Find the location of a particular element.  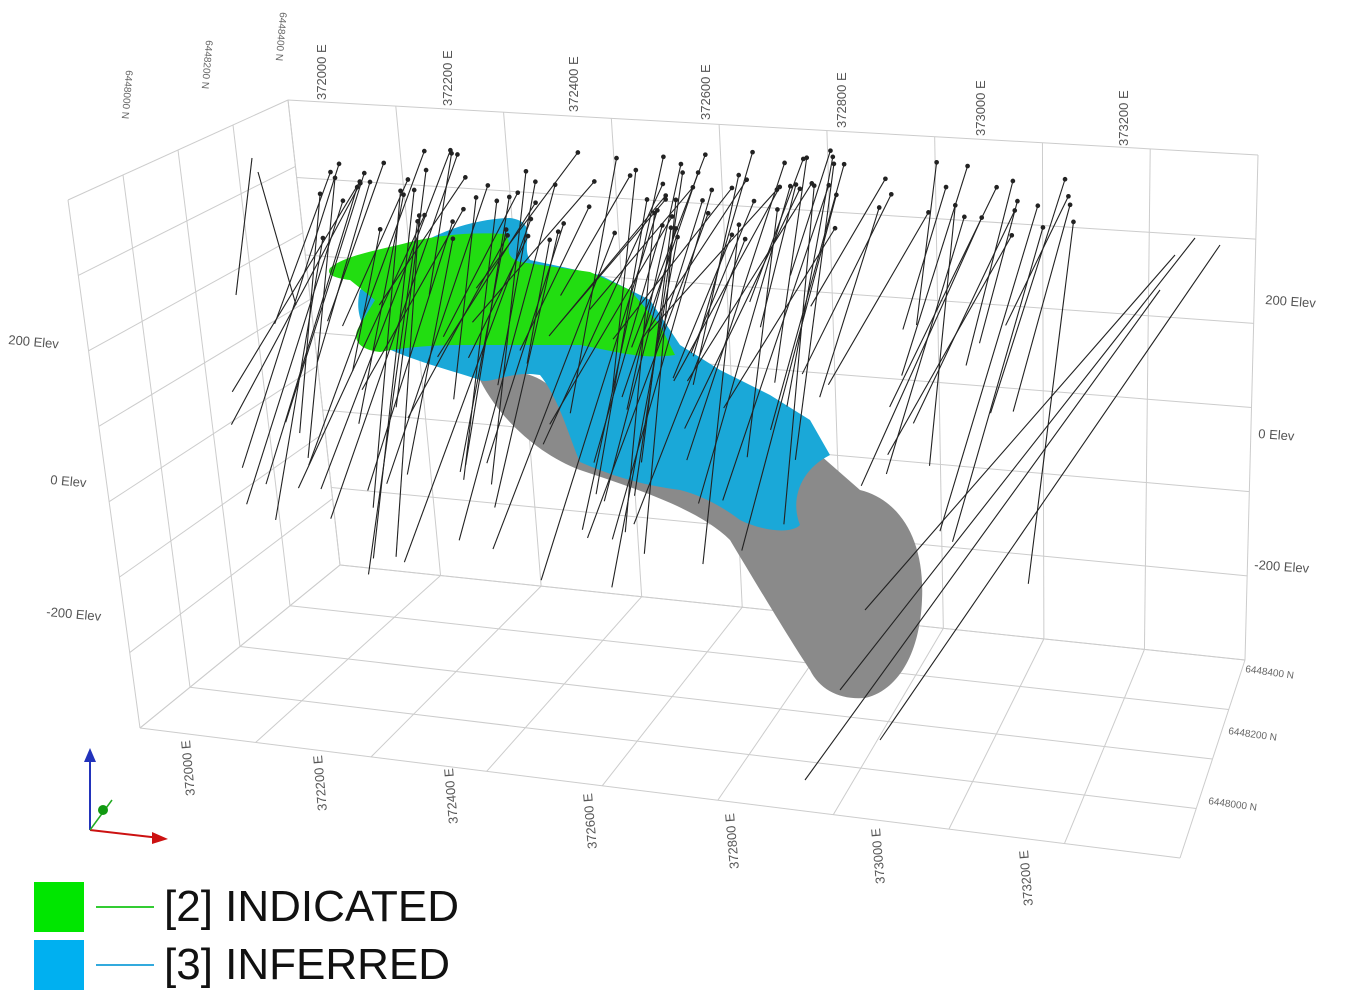

east-bottom-label: 372400 E is located at coordinates (451, 795).